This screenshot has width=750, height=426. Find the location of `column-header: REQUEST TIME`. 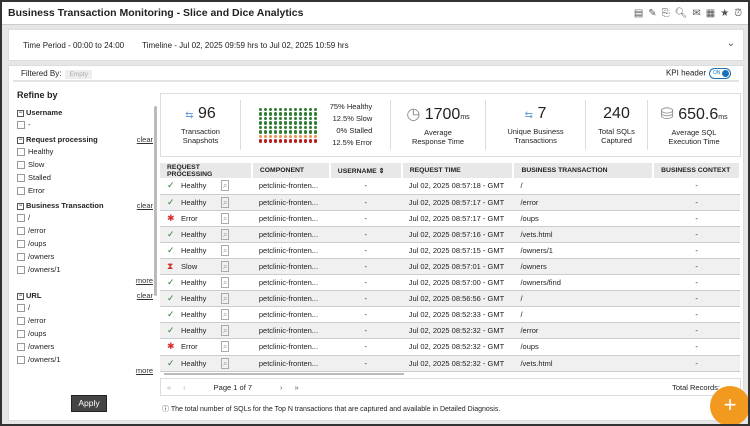

column-header: REQUEST TIME is located at coordinates (458, 170).